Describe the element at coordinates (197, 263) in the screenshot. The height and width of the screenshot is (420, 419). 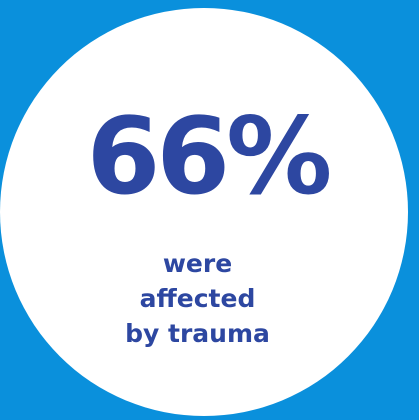
I see `caption-line-1: were` at that location.